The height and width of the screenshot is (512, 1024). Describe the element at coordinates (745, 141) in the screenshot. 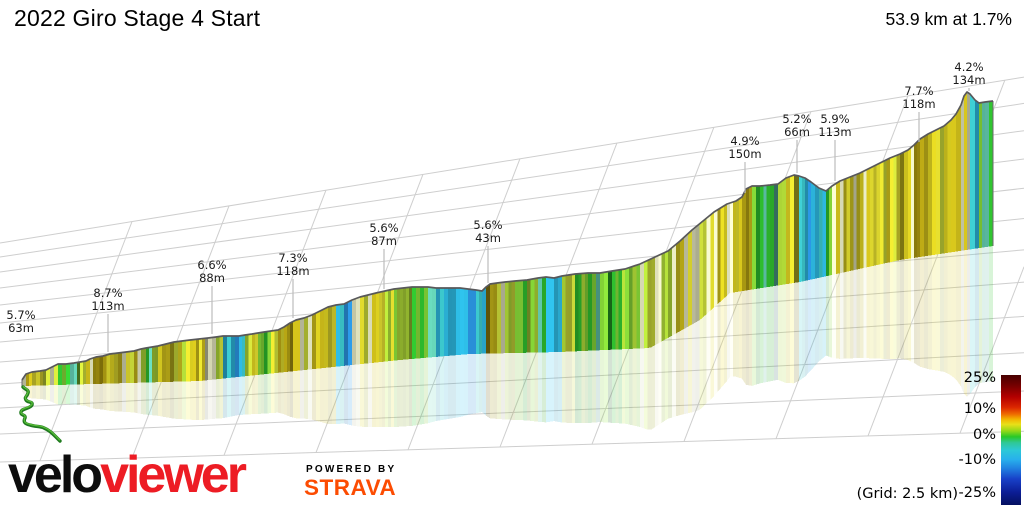

I see `climb-gradient-label: 4.9%` at that location.